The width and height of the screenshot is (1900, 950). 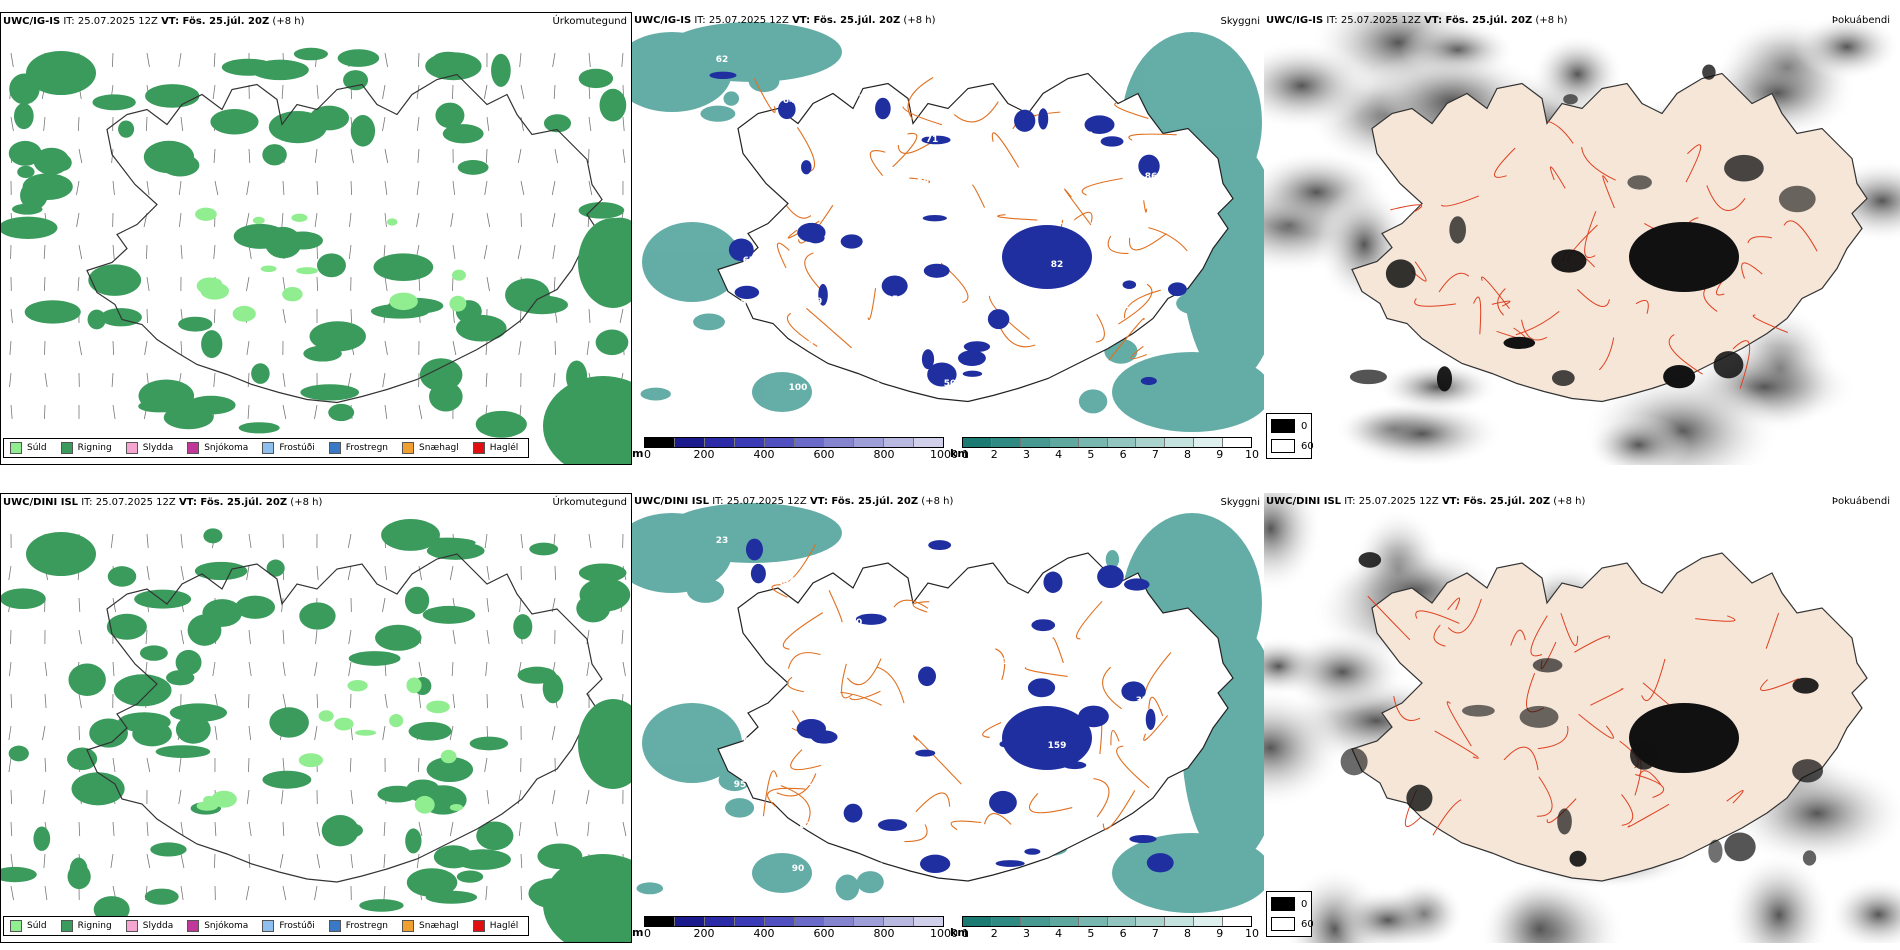 I want to click on cloud-base-label: 62, so click(x=932, y=621).